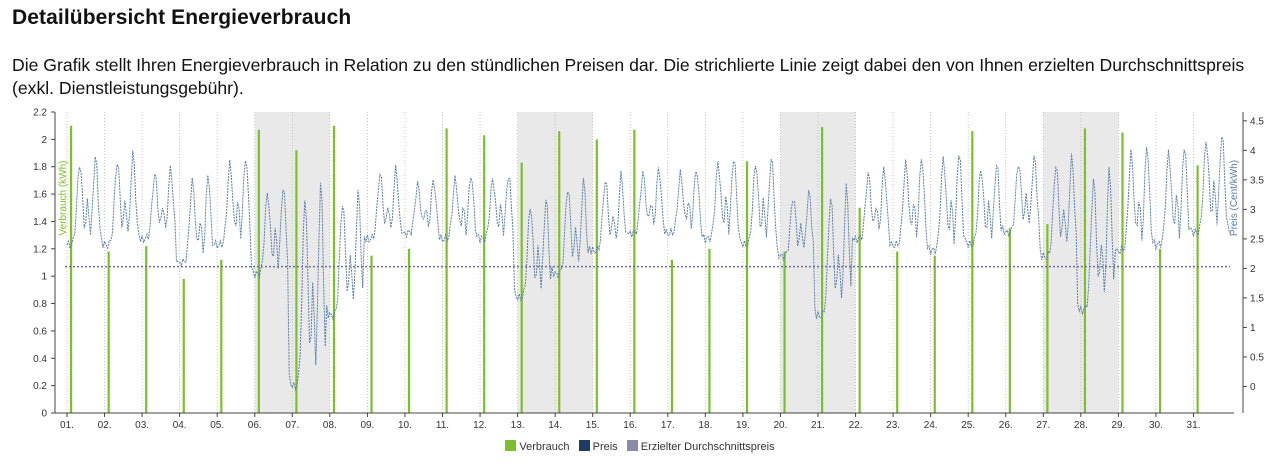 The height and width of the screenshot is (471, 1280). Describe the element at coordinates (1257, 180) in the screenshot. I see `y-right-tick-label: 3.5` at that location.